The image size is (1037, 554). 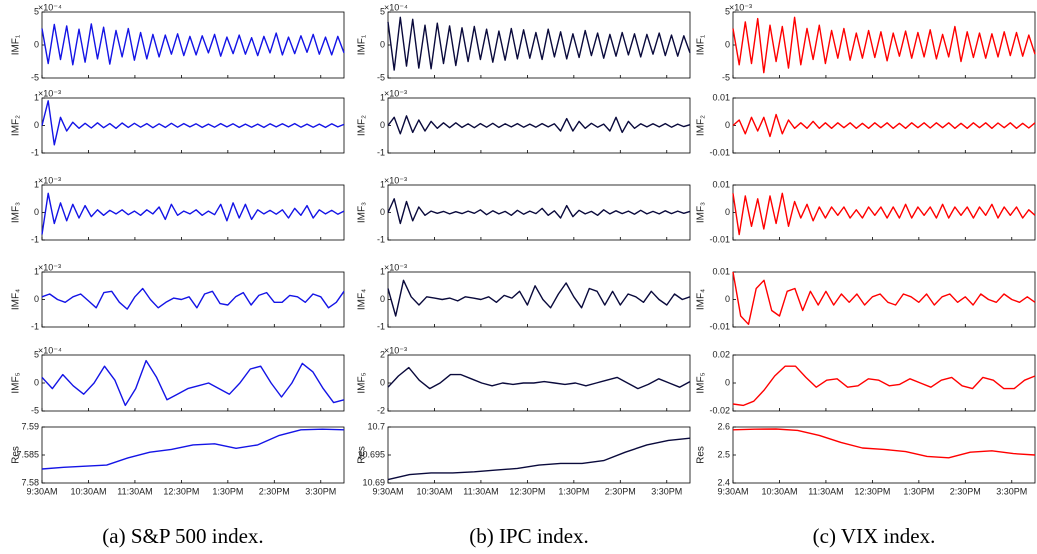 I want to click on caption: (c) VIX index., so click(x=874, y=536).